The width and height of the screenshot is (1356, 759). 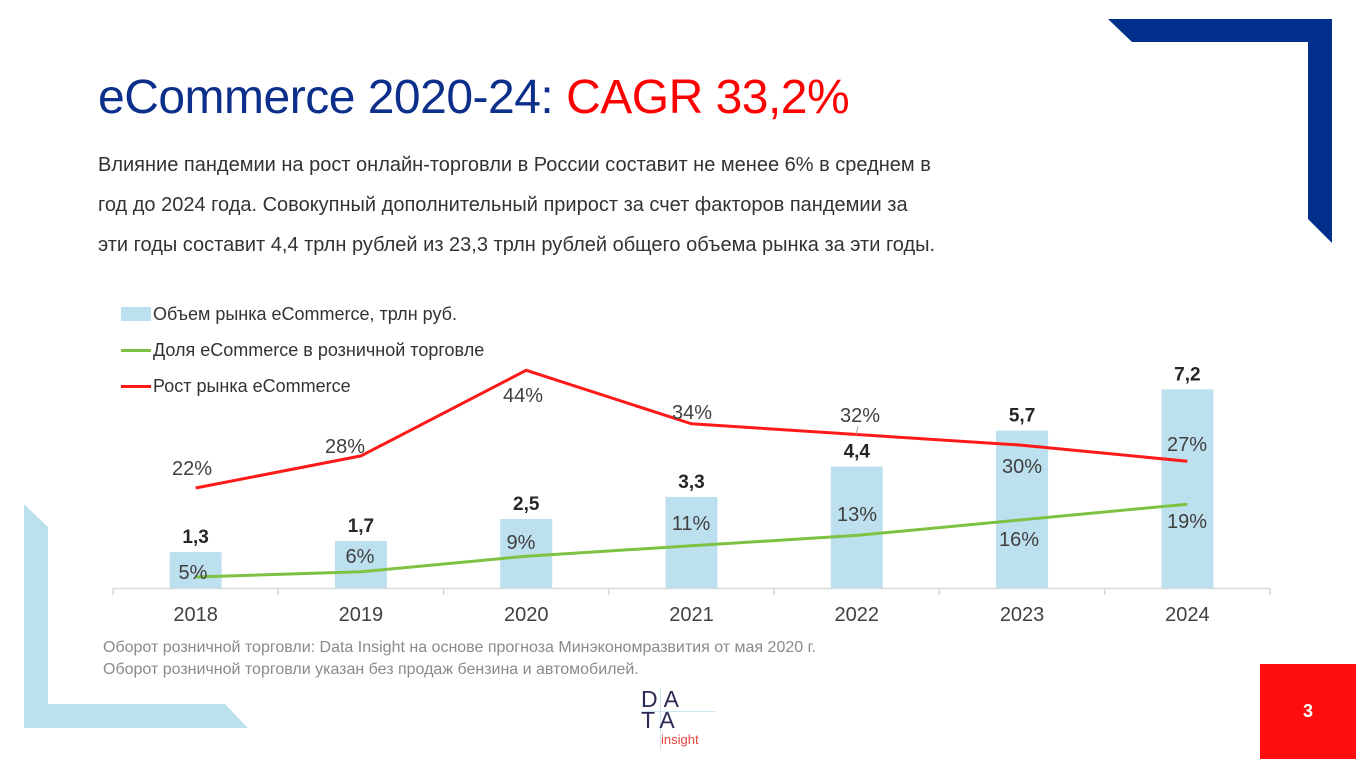 What do you see at coordinates (305, 313) in the screenshot?
I see `legend-label: Объем рынка eCommerce, трлн руб.` at bounding box center [305, 313].